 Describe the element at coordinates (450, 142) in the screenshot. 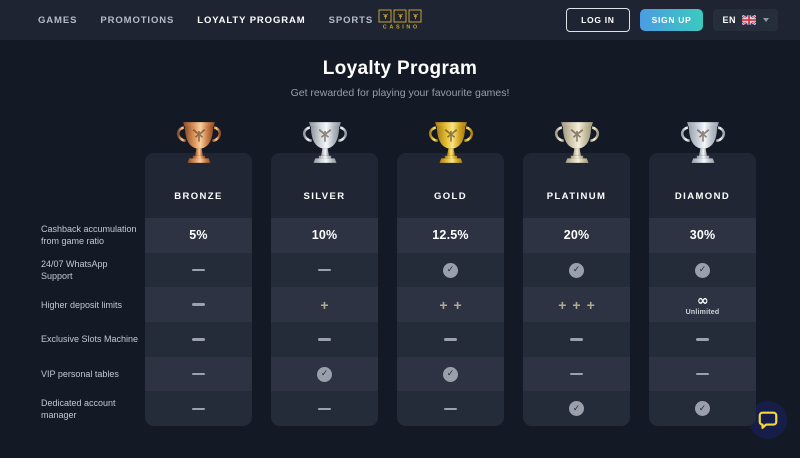

I see `trophy-gold-icon` at that location.